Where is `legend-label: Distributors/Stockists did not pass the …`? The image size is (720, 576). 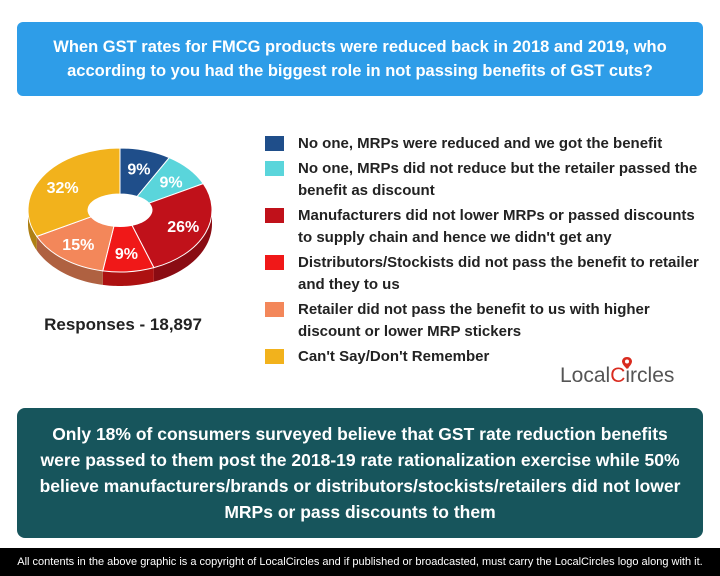 legend-label: Distributors/Stockists did not pass the … is located at coordinates (498, 273).